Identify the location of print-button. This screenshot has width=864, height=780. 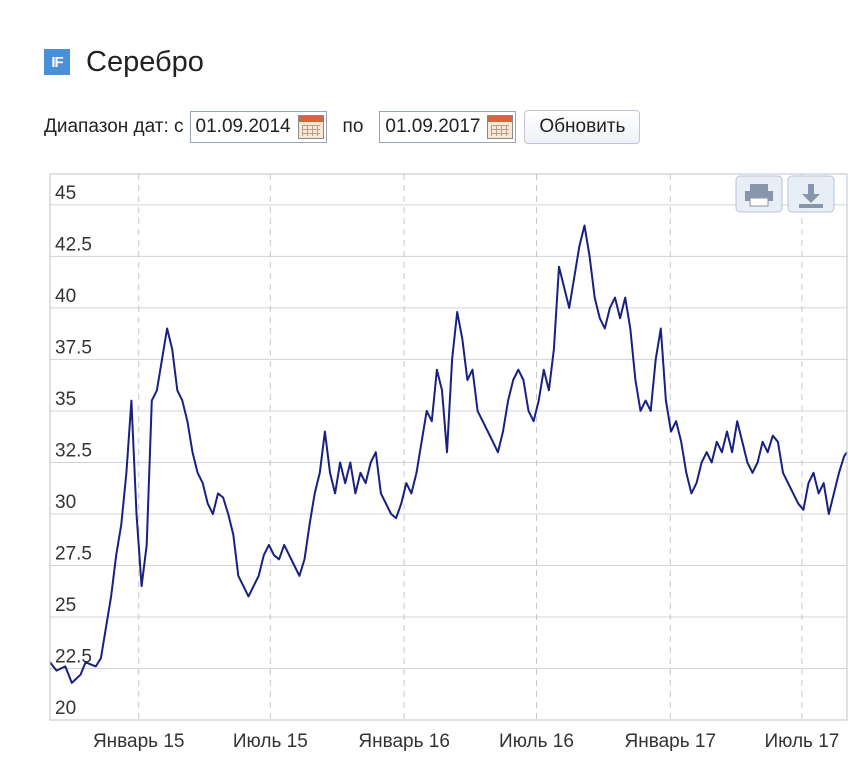
(759, 194).